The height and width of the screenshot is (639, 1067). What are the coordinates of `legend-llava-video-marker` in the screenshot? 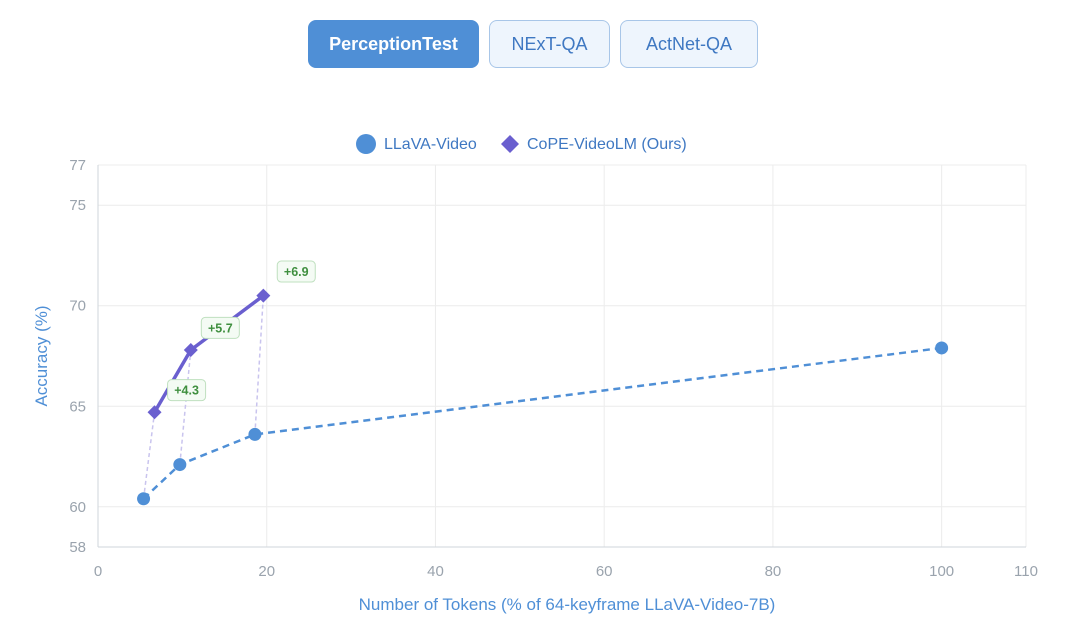 It's located at (366, 144).